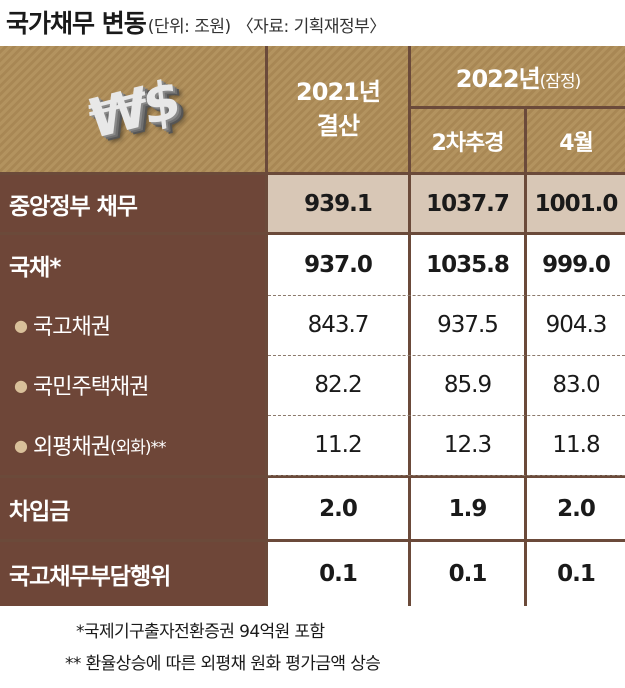 The image size is (625, 688). What do you see at coordinates (223, 664) in the screenshot?
I see `footnote-2: ** 환율상승에 따른 외평채 원화 평가금액 상승` at bounding box center [223, 664].